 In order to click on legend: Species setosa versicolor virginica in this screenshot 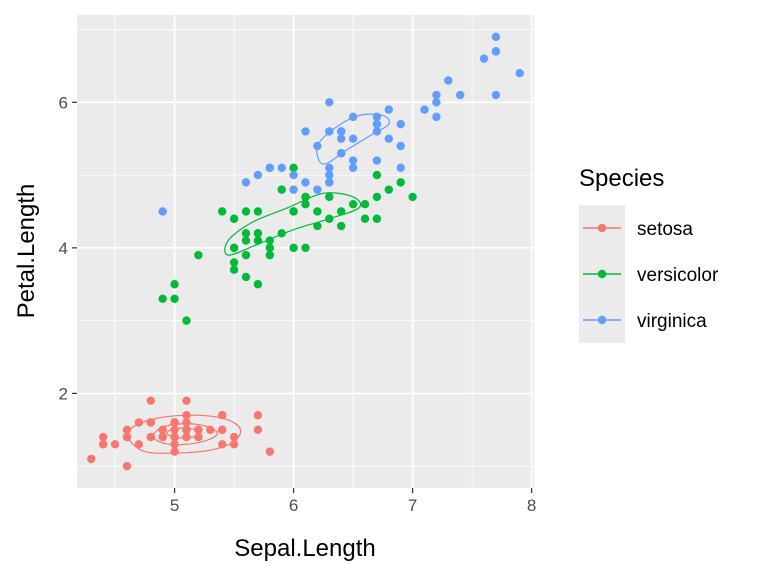, I will do `click(649, 254)`.